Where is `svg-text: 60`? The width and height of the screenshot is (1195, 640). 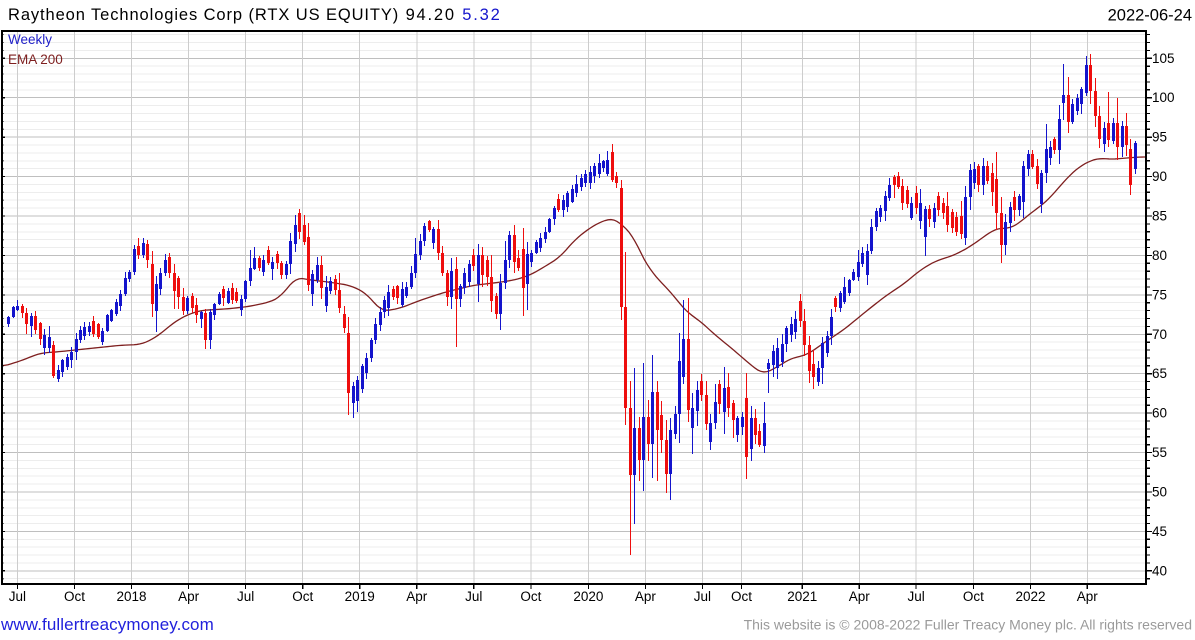 svg-text: 60 is located at coordinates (1159, 413).